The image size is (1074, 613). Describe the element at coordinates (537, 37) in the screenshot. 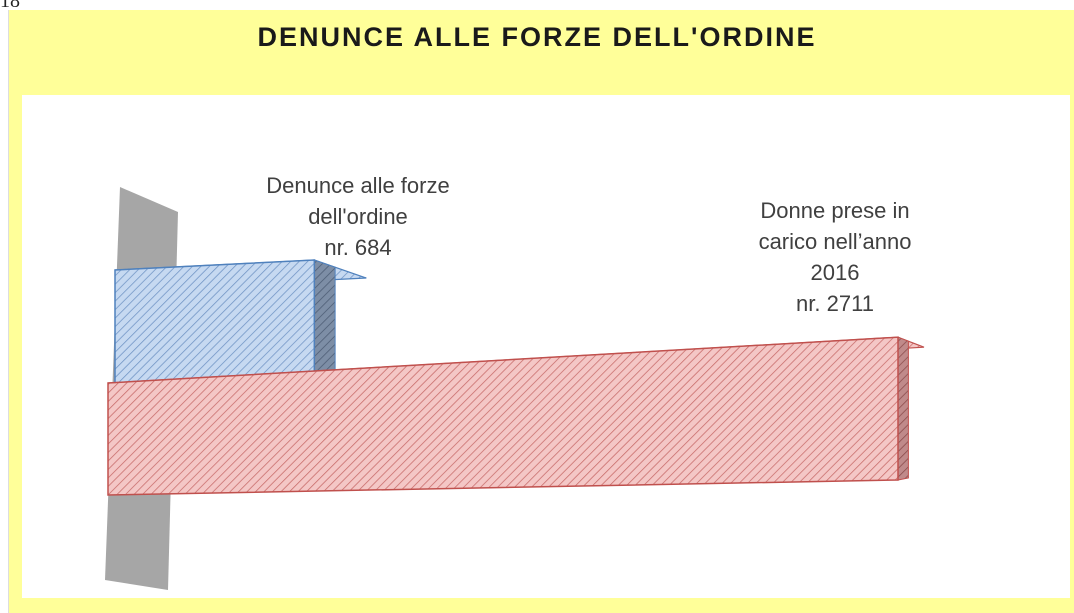

I see `chart-title: DENUNCE ALLE FORZE DELL'ORDINE` at that location.